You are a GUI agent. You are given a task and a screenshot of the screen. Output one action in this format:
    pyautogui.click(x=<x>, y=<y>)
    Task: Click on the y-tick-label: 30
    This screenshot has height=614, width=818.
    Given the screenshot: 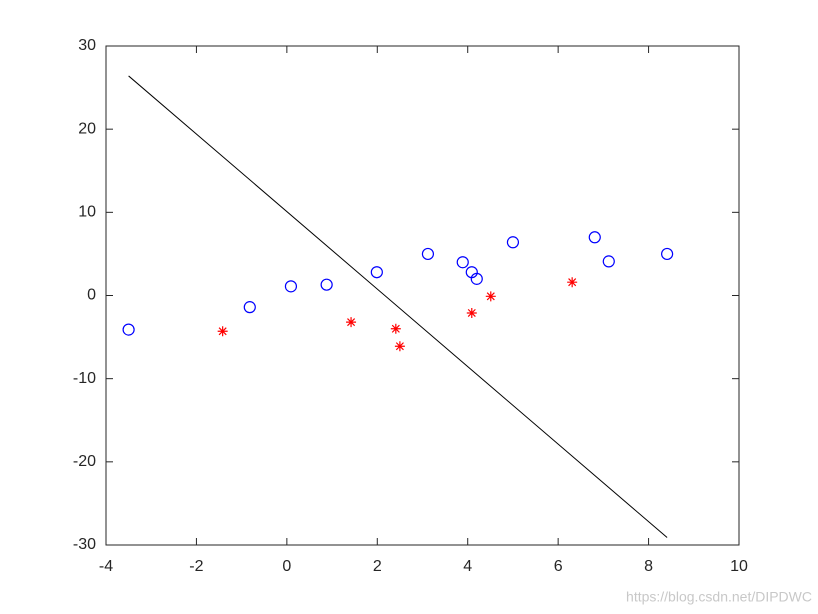 What is the action you would take?
    pyautogui.click(x=87, y=45)
    